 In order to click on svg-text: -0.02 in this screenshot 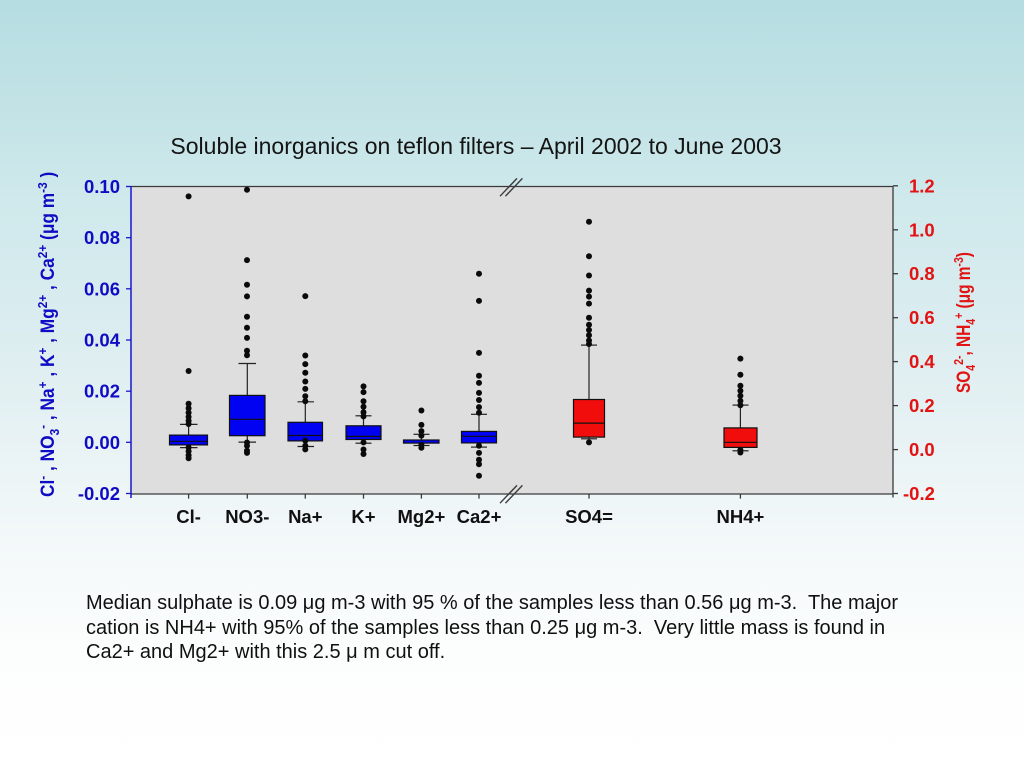, I will do `click(99, 493)`.